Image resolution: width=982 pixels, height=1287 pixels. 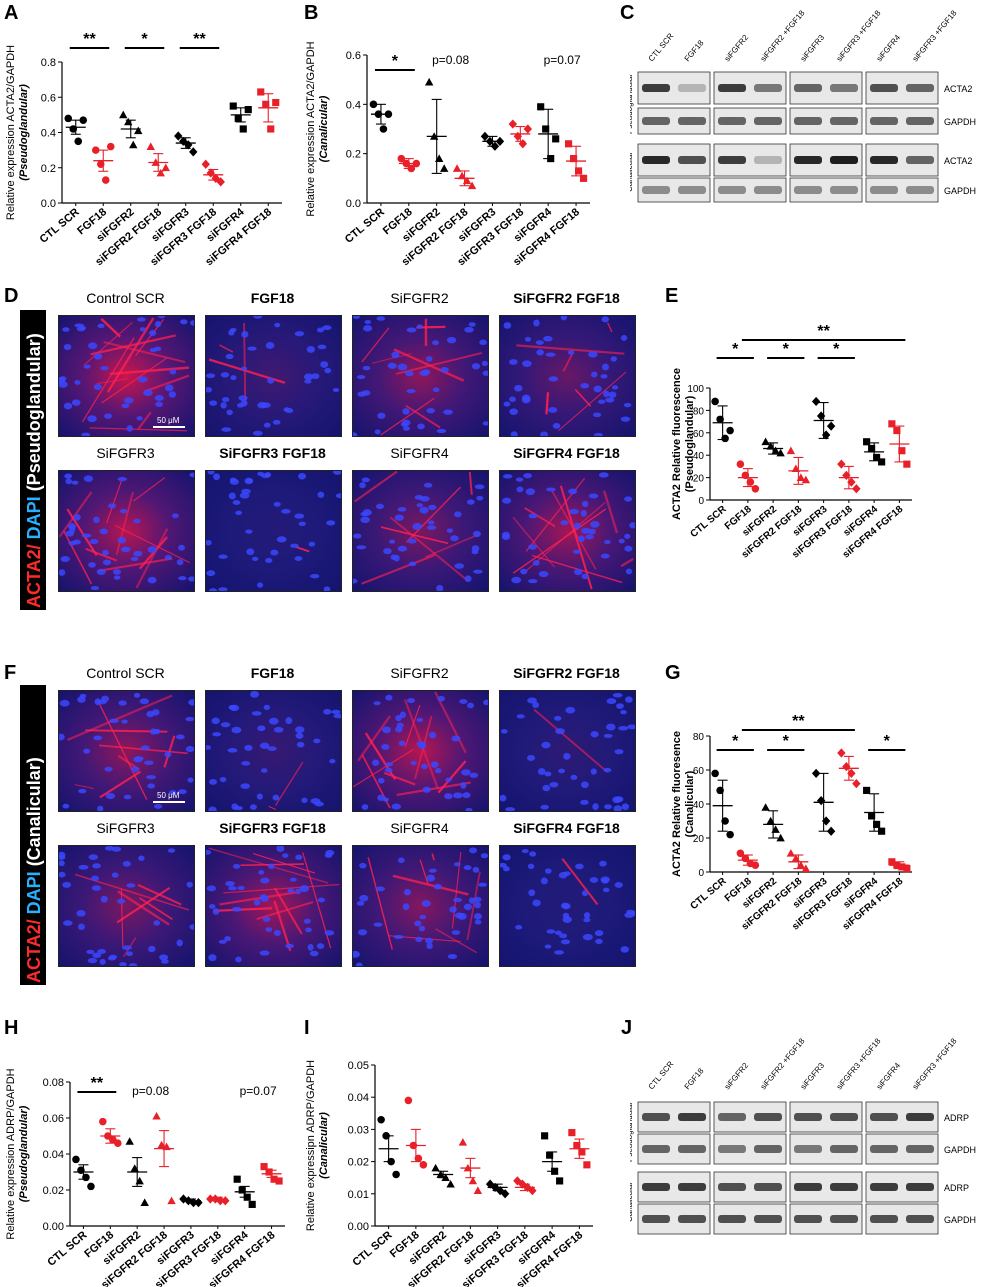 I want to click on y-tick-label: 0.0, so click(x=353, y=204).